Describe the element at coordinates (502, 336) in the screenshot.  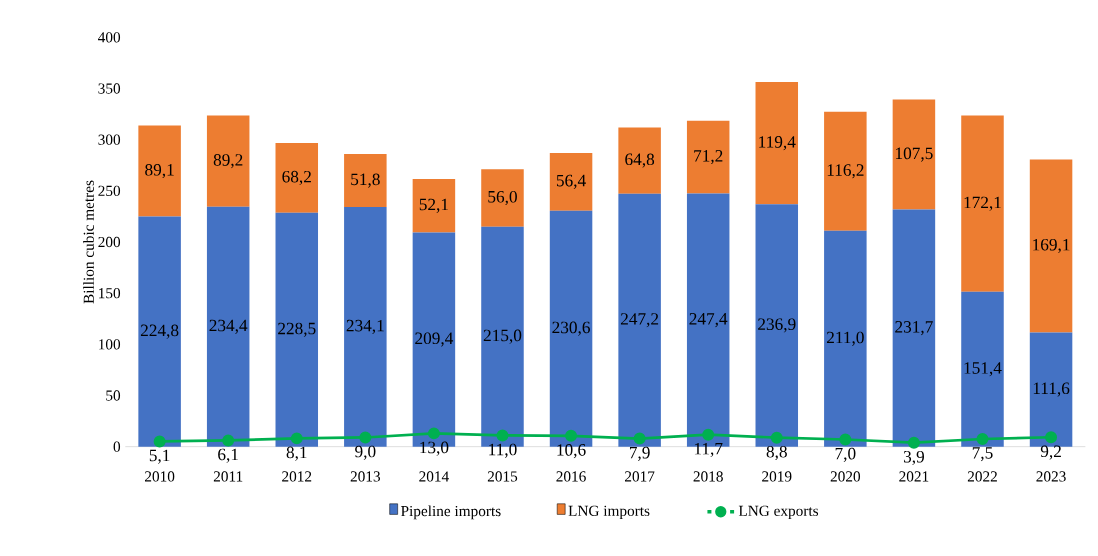
I see `data-label: 215,0` at that location.